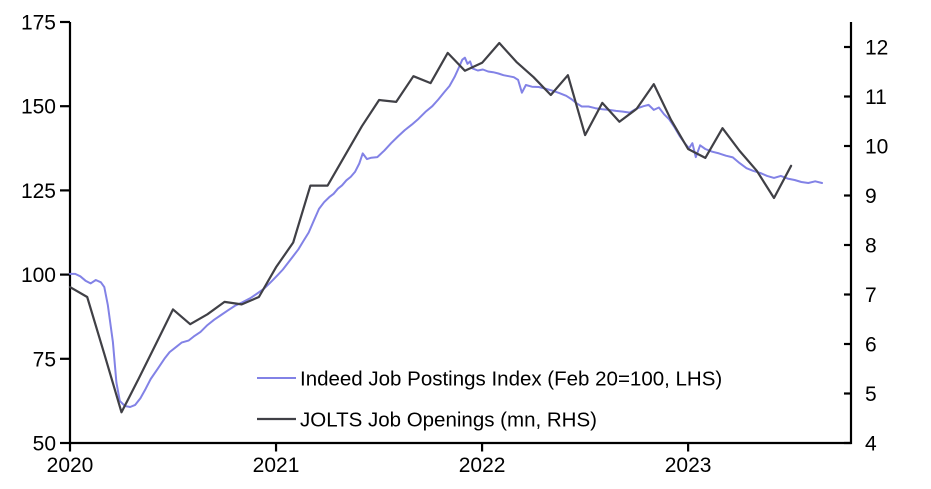  Describe the element at coordinates (688, 465) in the screenshot. I see `x-axis-year-label: 2023` at that location.